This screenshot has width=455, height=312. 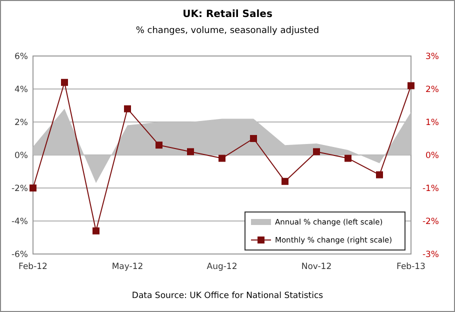 I want to click on x-tick-label: Aug-12, so click(x=222, y=267).